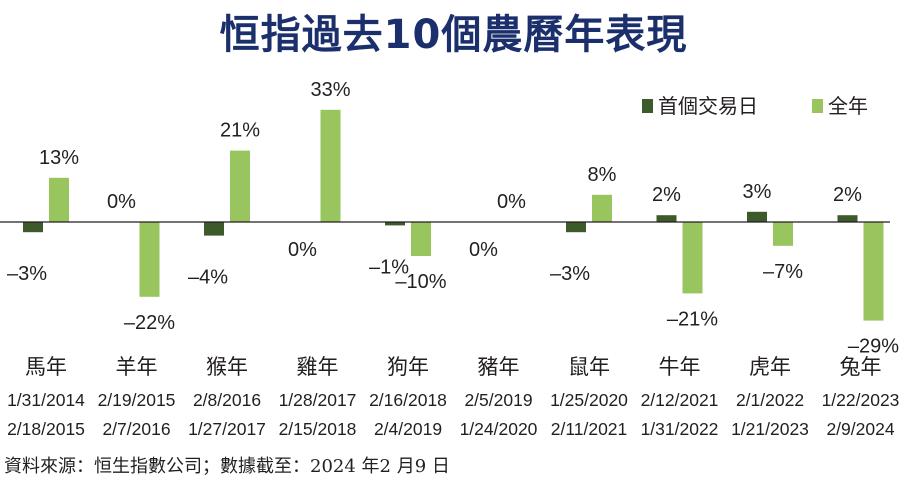 This screenshot has height=480, width=907. What do you see at coordinates (680, 367) in the screenshot?
I see `category-label-7: 牛年` at bounding box center [680, 367].